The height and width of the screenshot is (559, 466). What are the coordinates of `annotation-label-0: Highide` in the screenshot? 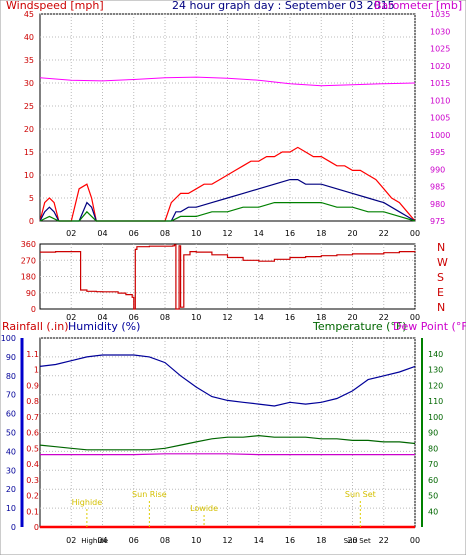 It's located at (87, 502).